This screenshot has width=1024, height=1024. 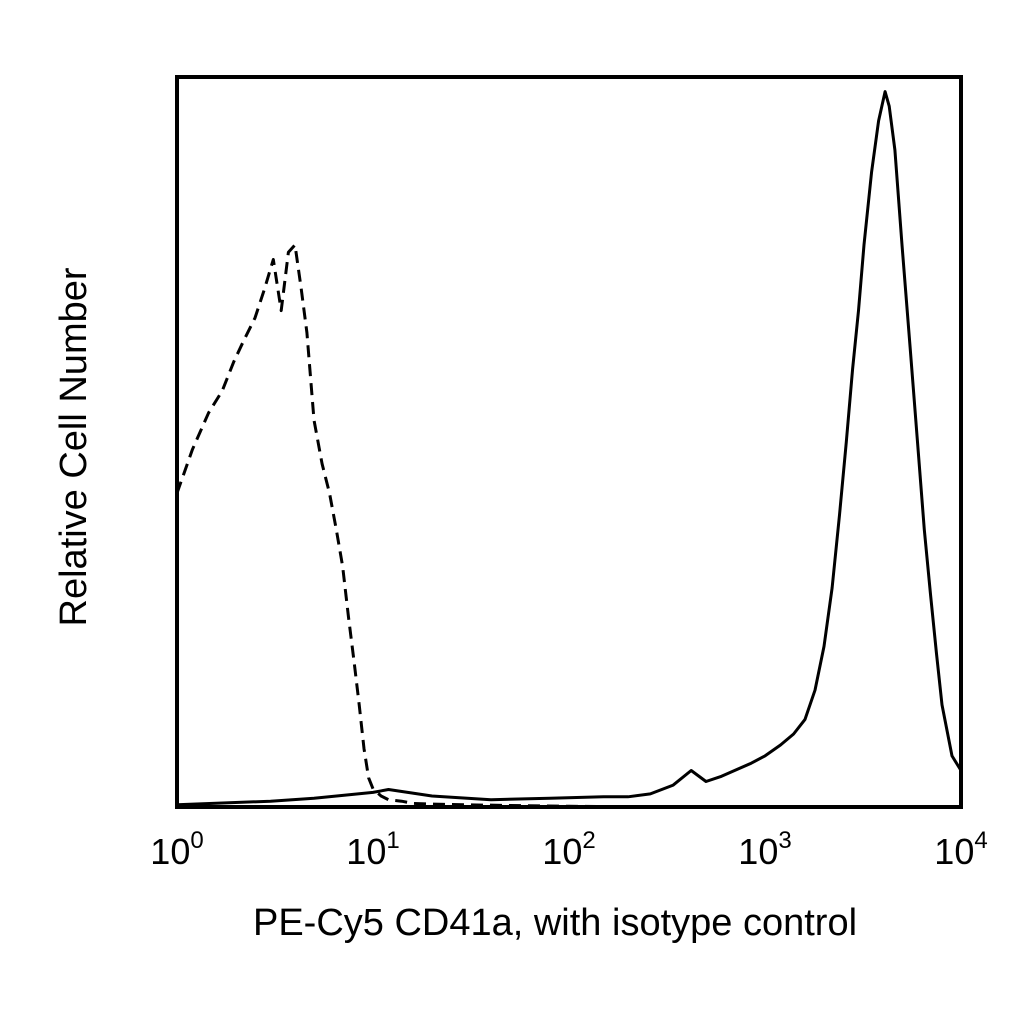 I want to click on y-axis-title: Relative Cell Number, so click(x=74, y=446).